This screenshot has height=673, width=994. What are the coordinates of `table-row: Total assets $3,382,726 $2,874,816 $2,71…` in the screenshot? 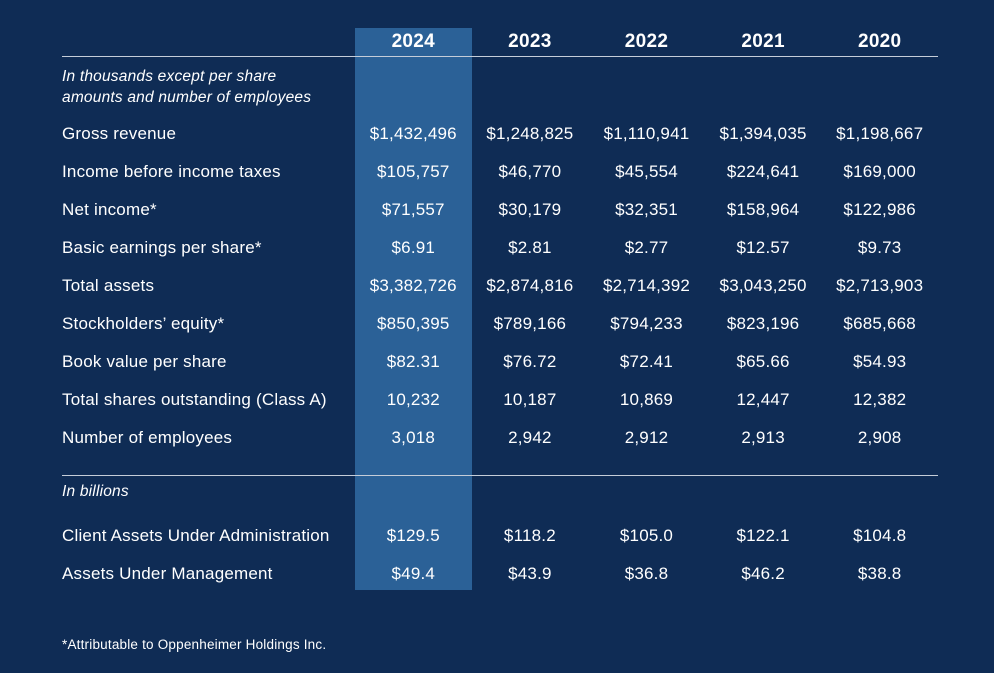 It's located at (500, 286).